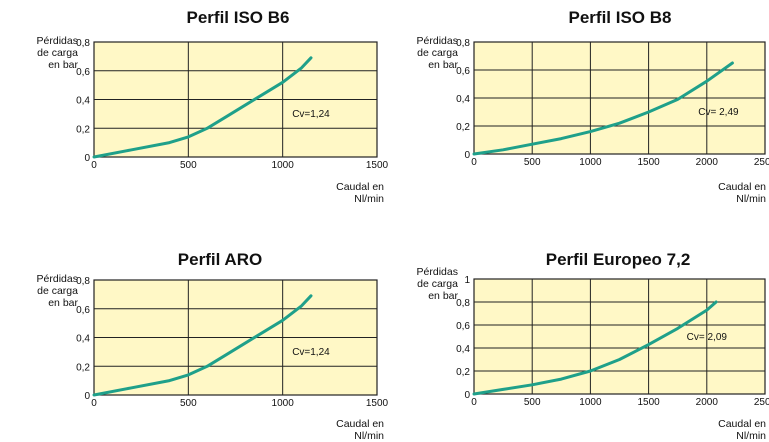  What do you see at coordinates (718, 112) in the screenshot?
I see `cv-annotation: Cv= 2,49` at bounding box center [718, 112].